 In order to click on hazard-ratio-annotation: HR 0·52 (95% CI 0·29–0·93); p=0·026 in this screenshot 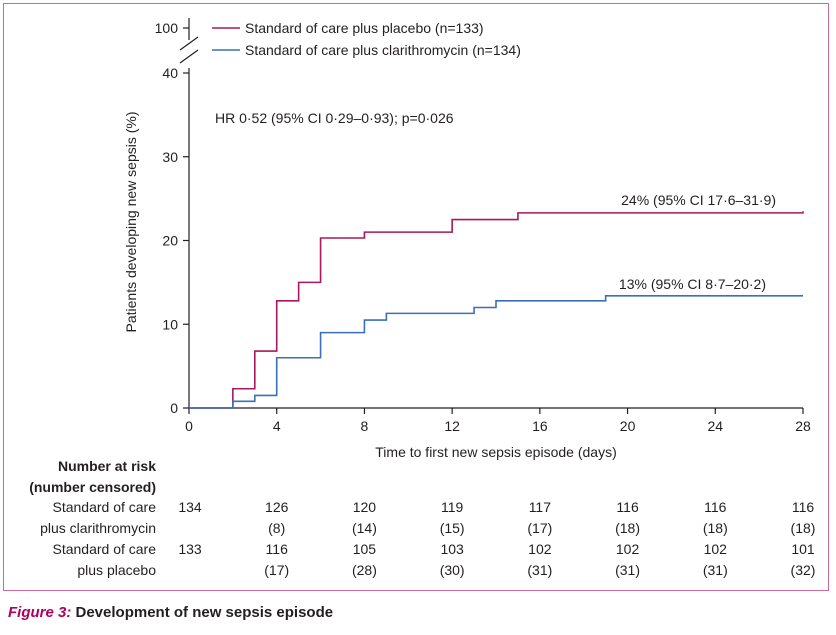, I will do `click(334, 118)`.